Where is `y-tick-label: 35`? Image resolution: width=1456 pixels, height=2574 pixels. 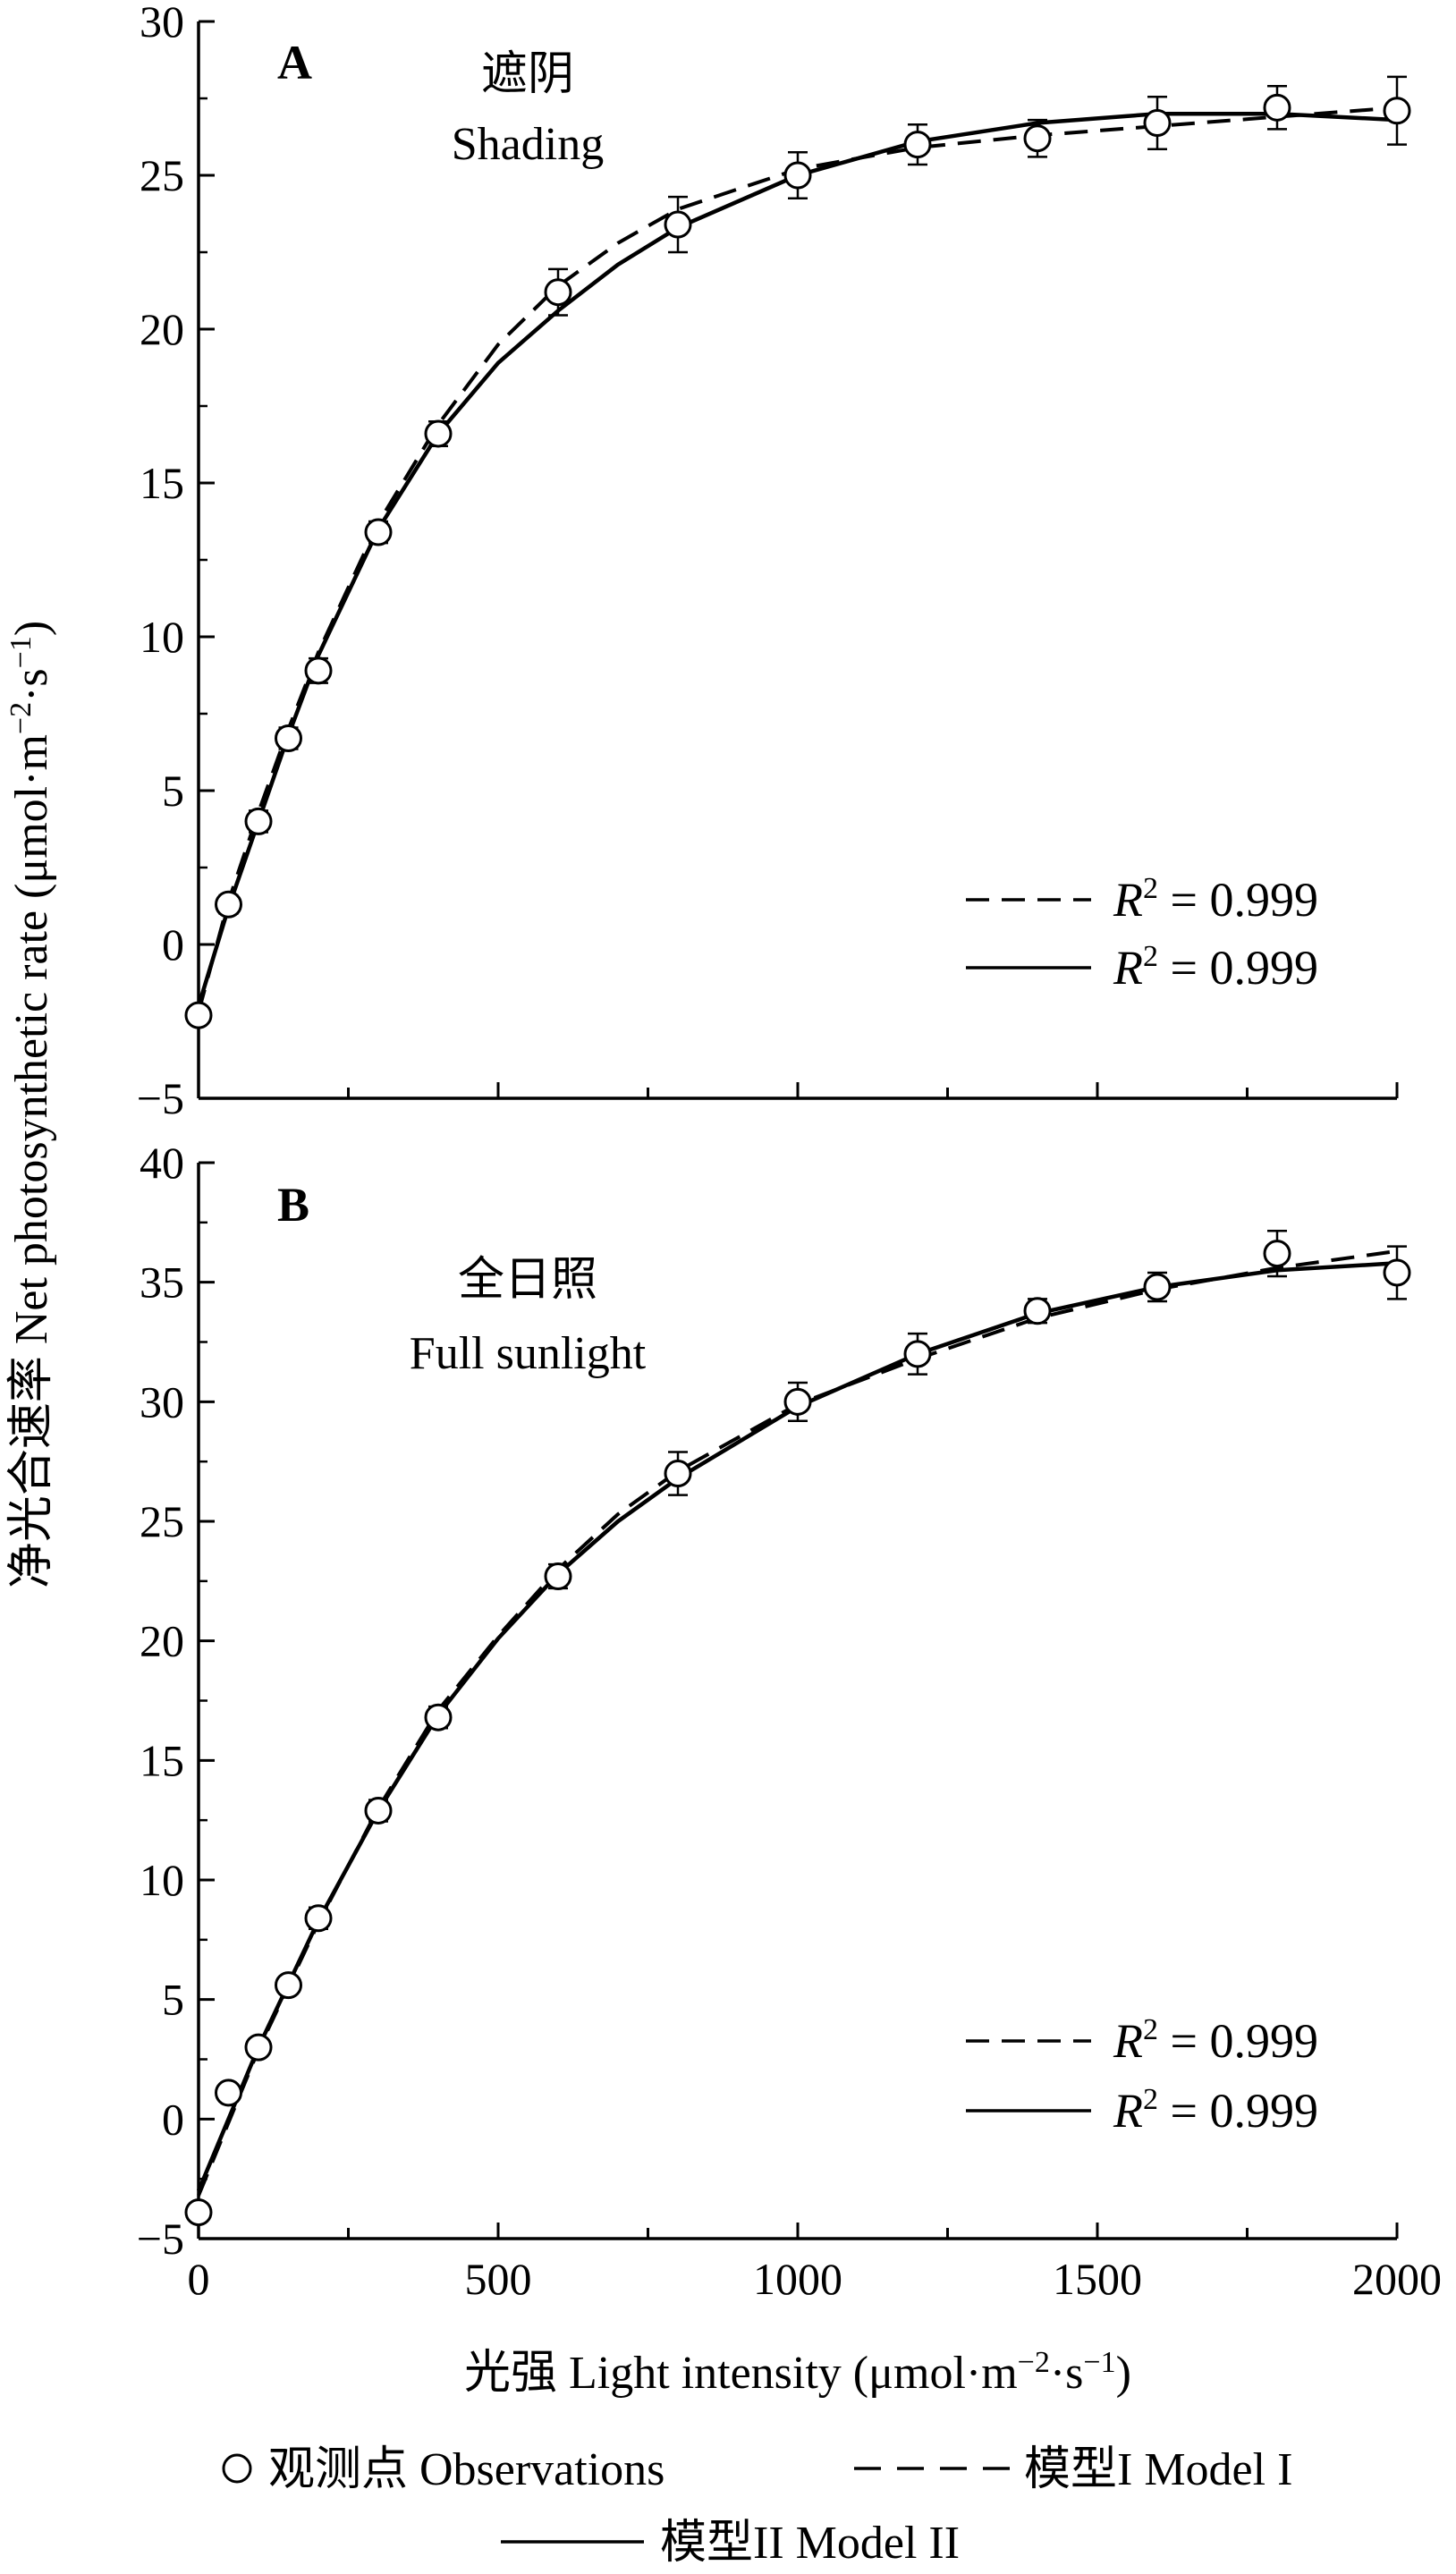
y-tick-label: 35 is located at coordinates (162, 1282).